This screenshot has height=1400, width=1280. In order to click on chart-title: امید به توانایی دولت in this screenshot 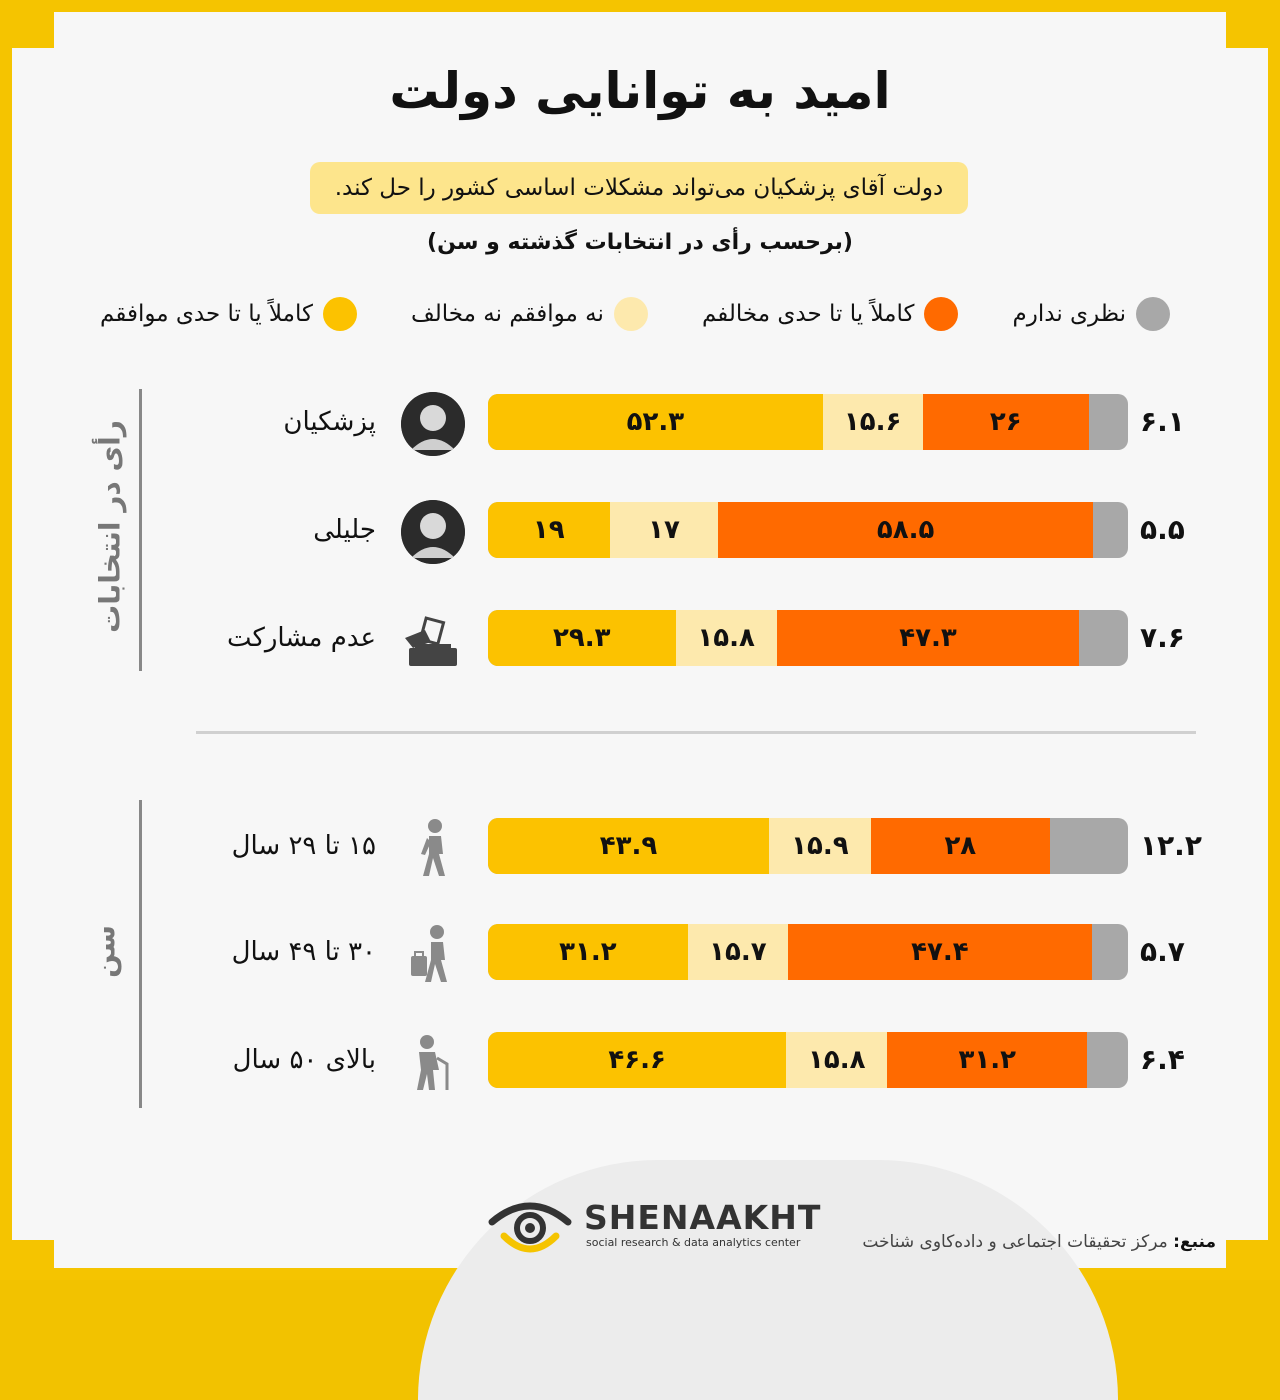, I will do `click(640, 91)`.